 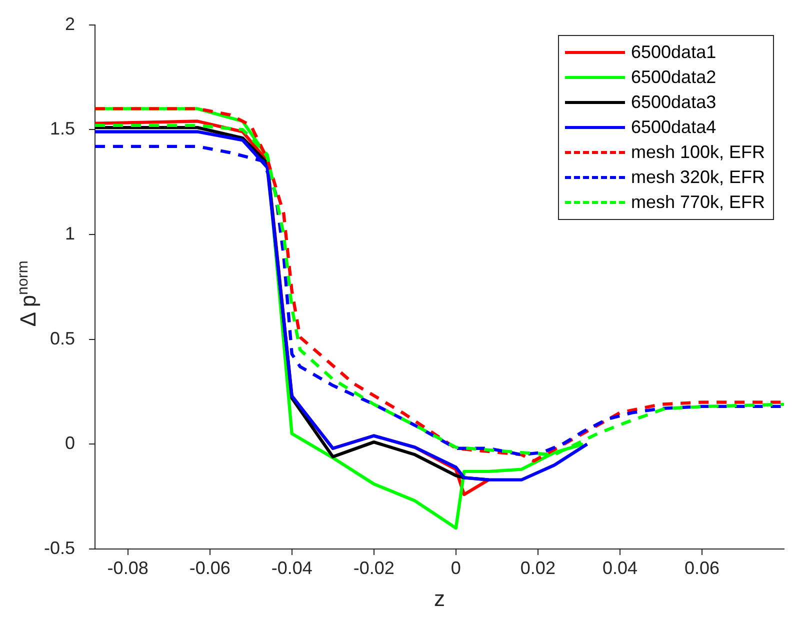 I want to click on y-tick-label: -0.5, so click(x=60, y=548).